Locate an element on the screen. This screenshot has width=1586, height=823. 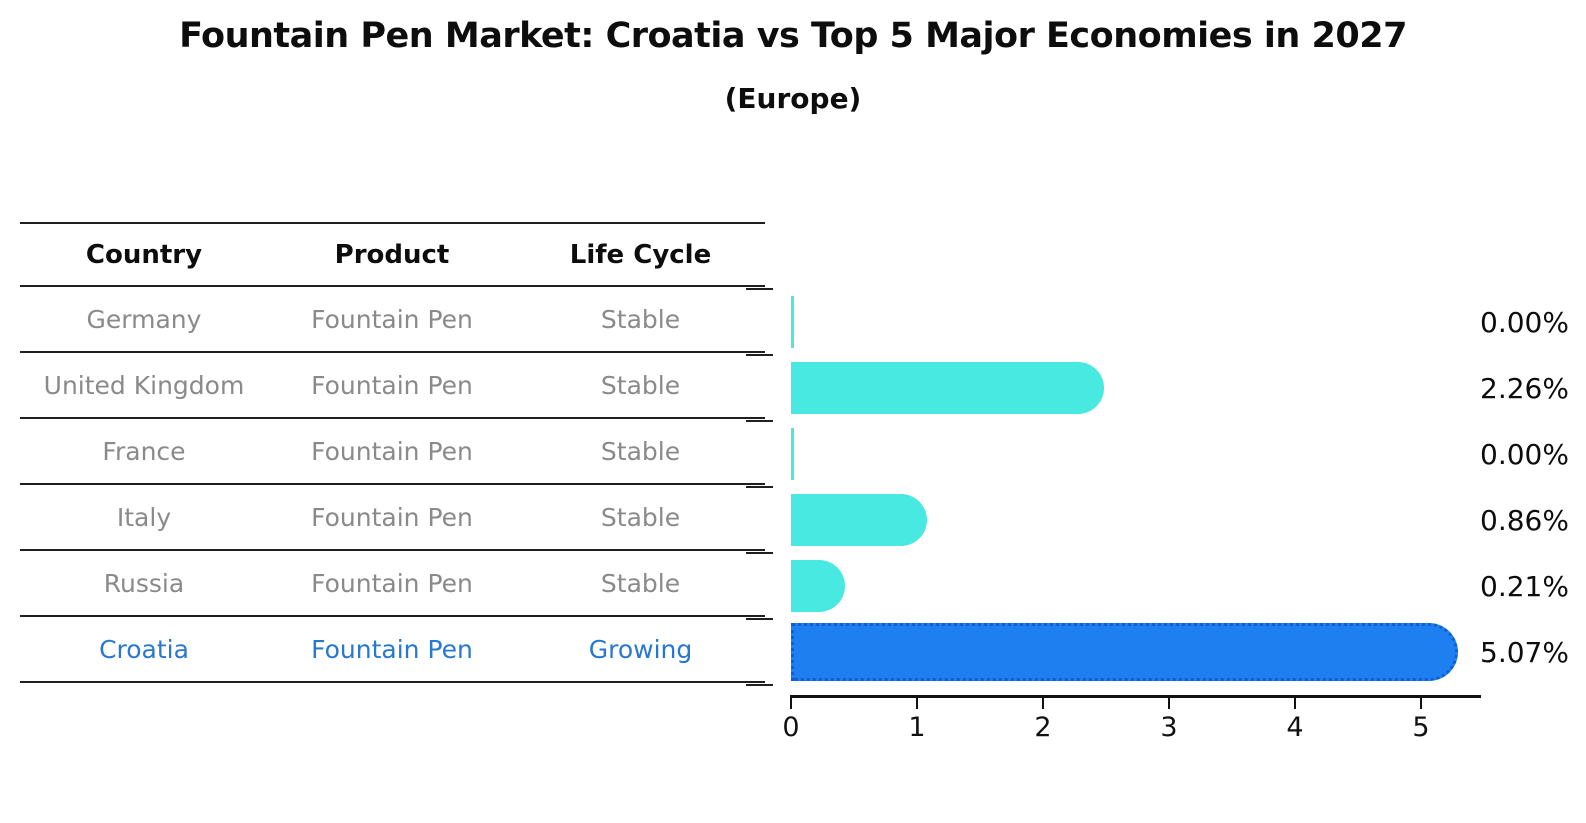
column-header-product: Product is located at coordinates (392, 254).